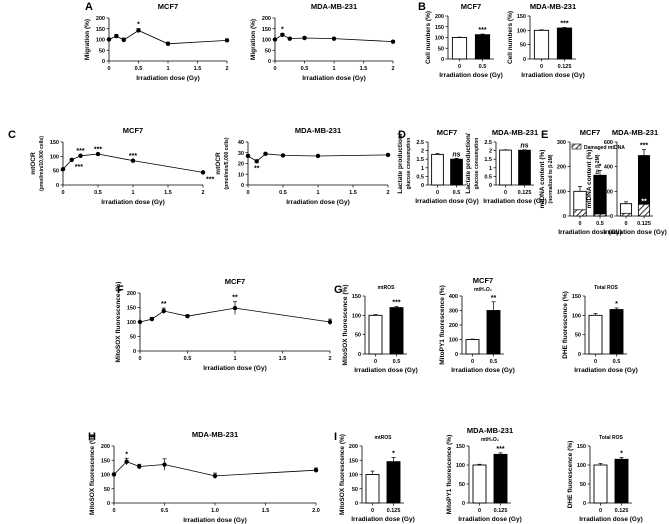 This screenshot has height=524, width=669. I want to click on chart-title: Total ROS, so click(606, 288).